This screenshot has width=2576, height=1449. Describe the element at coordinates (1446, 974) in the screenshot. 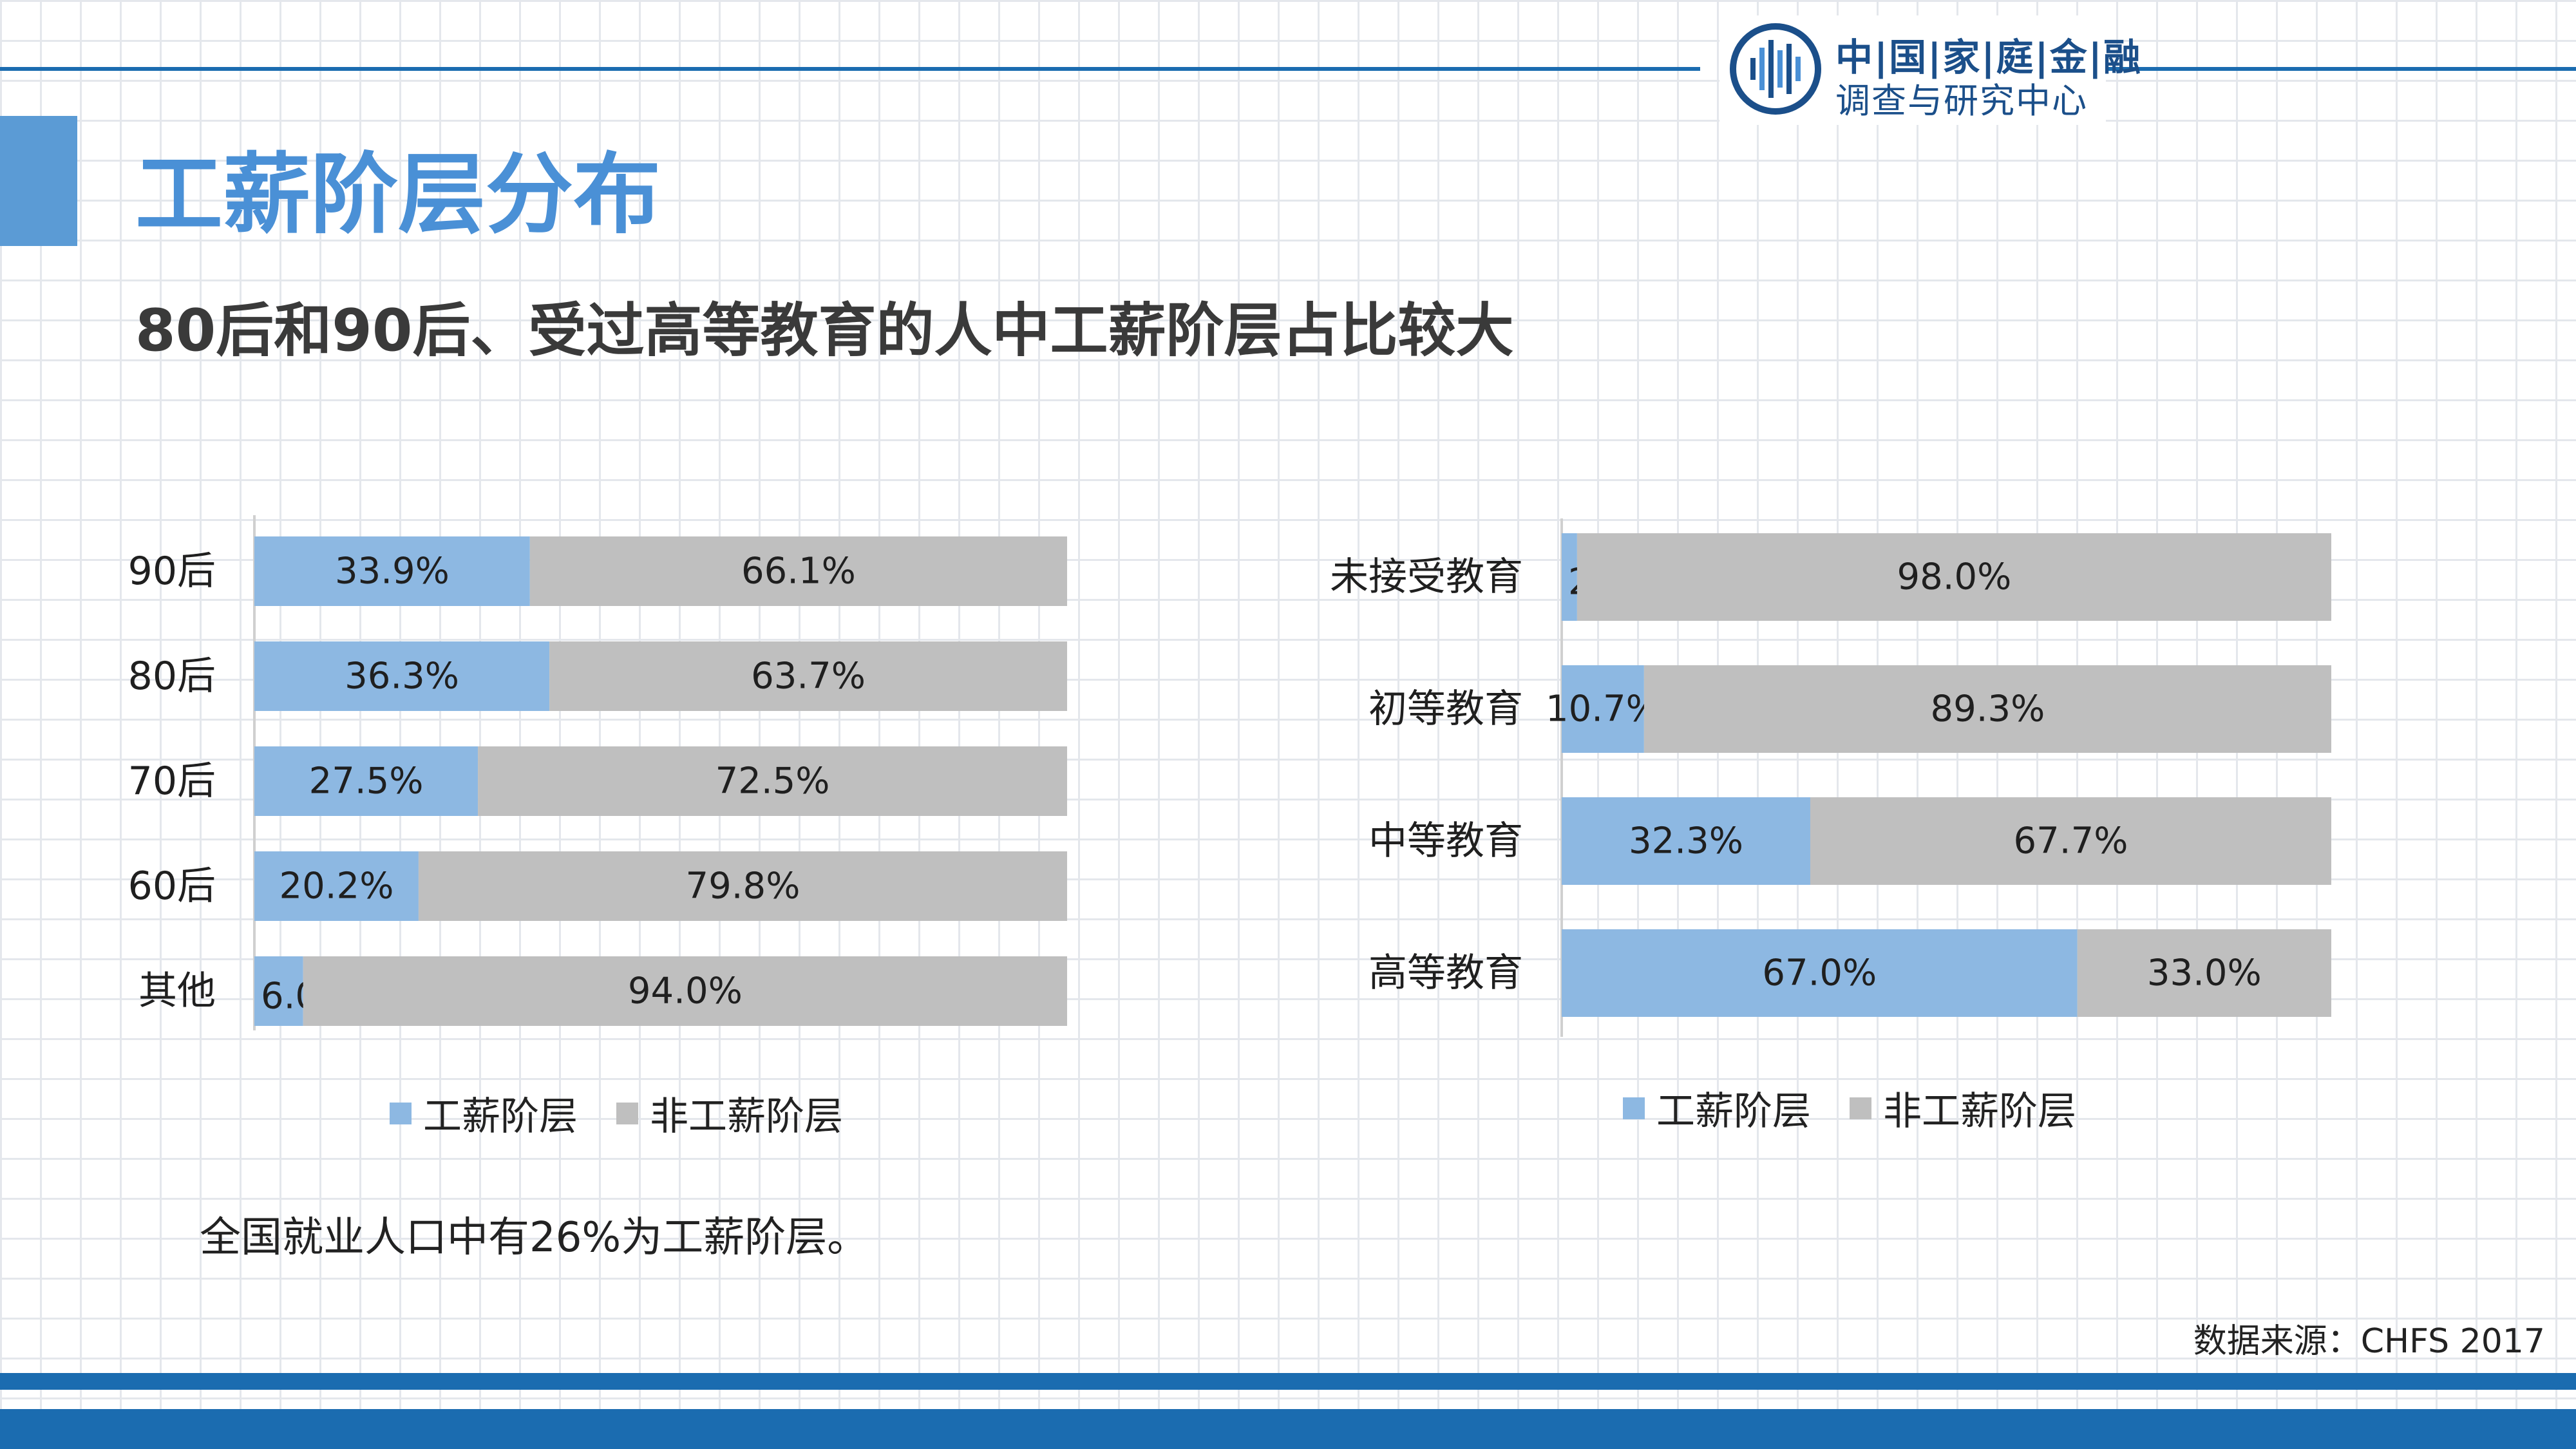

I see `category-label: 高等教育` at that location.